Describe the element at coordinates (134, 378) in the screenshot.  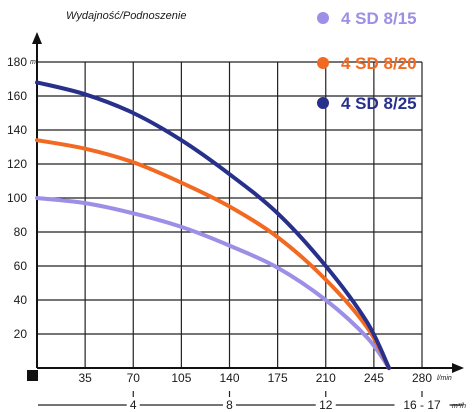
I see `x-tick-label: 70` at that location.